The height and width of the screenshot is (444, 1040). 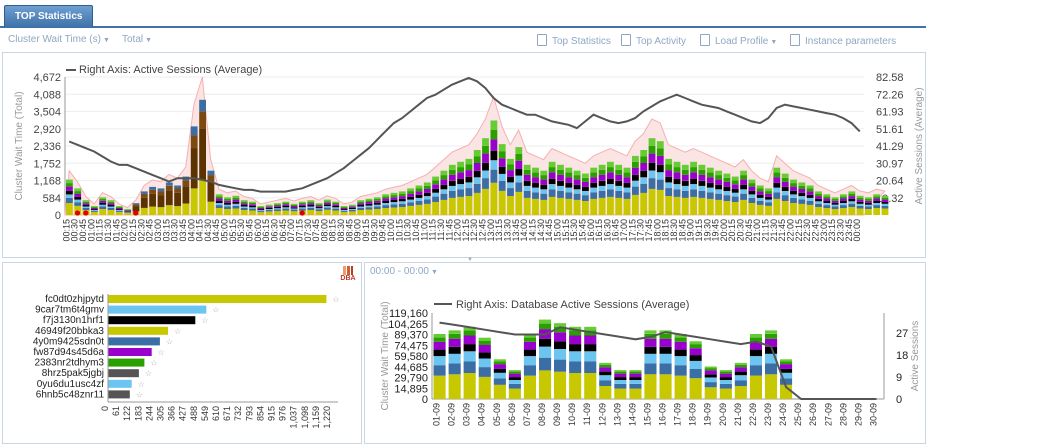 I want to click on link-load-profile: Load Profile ▼, so click(x=738, y=40).